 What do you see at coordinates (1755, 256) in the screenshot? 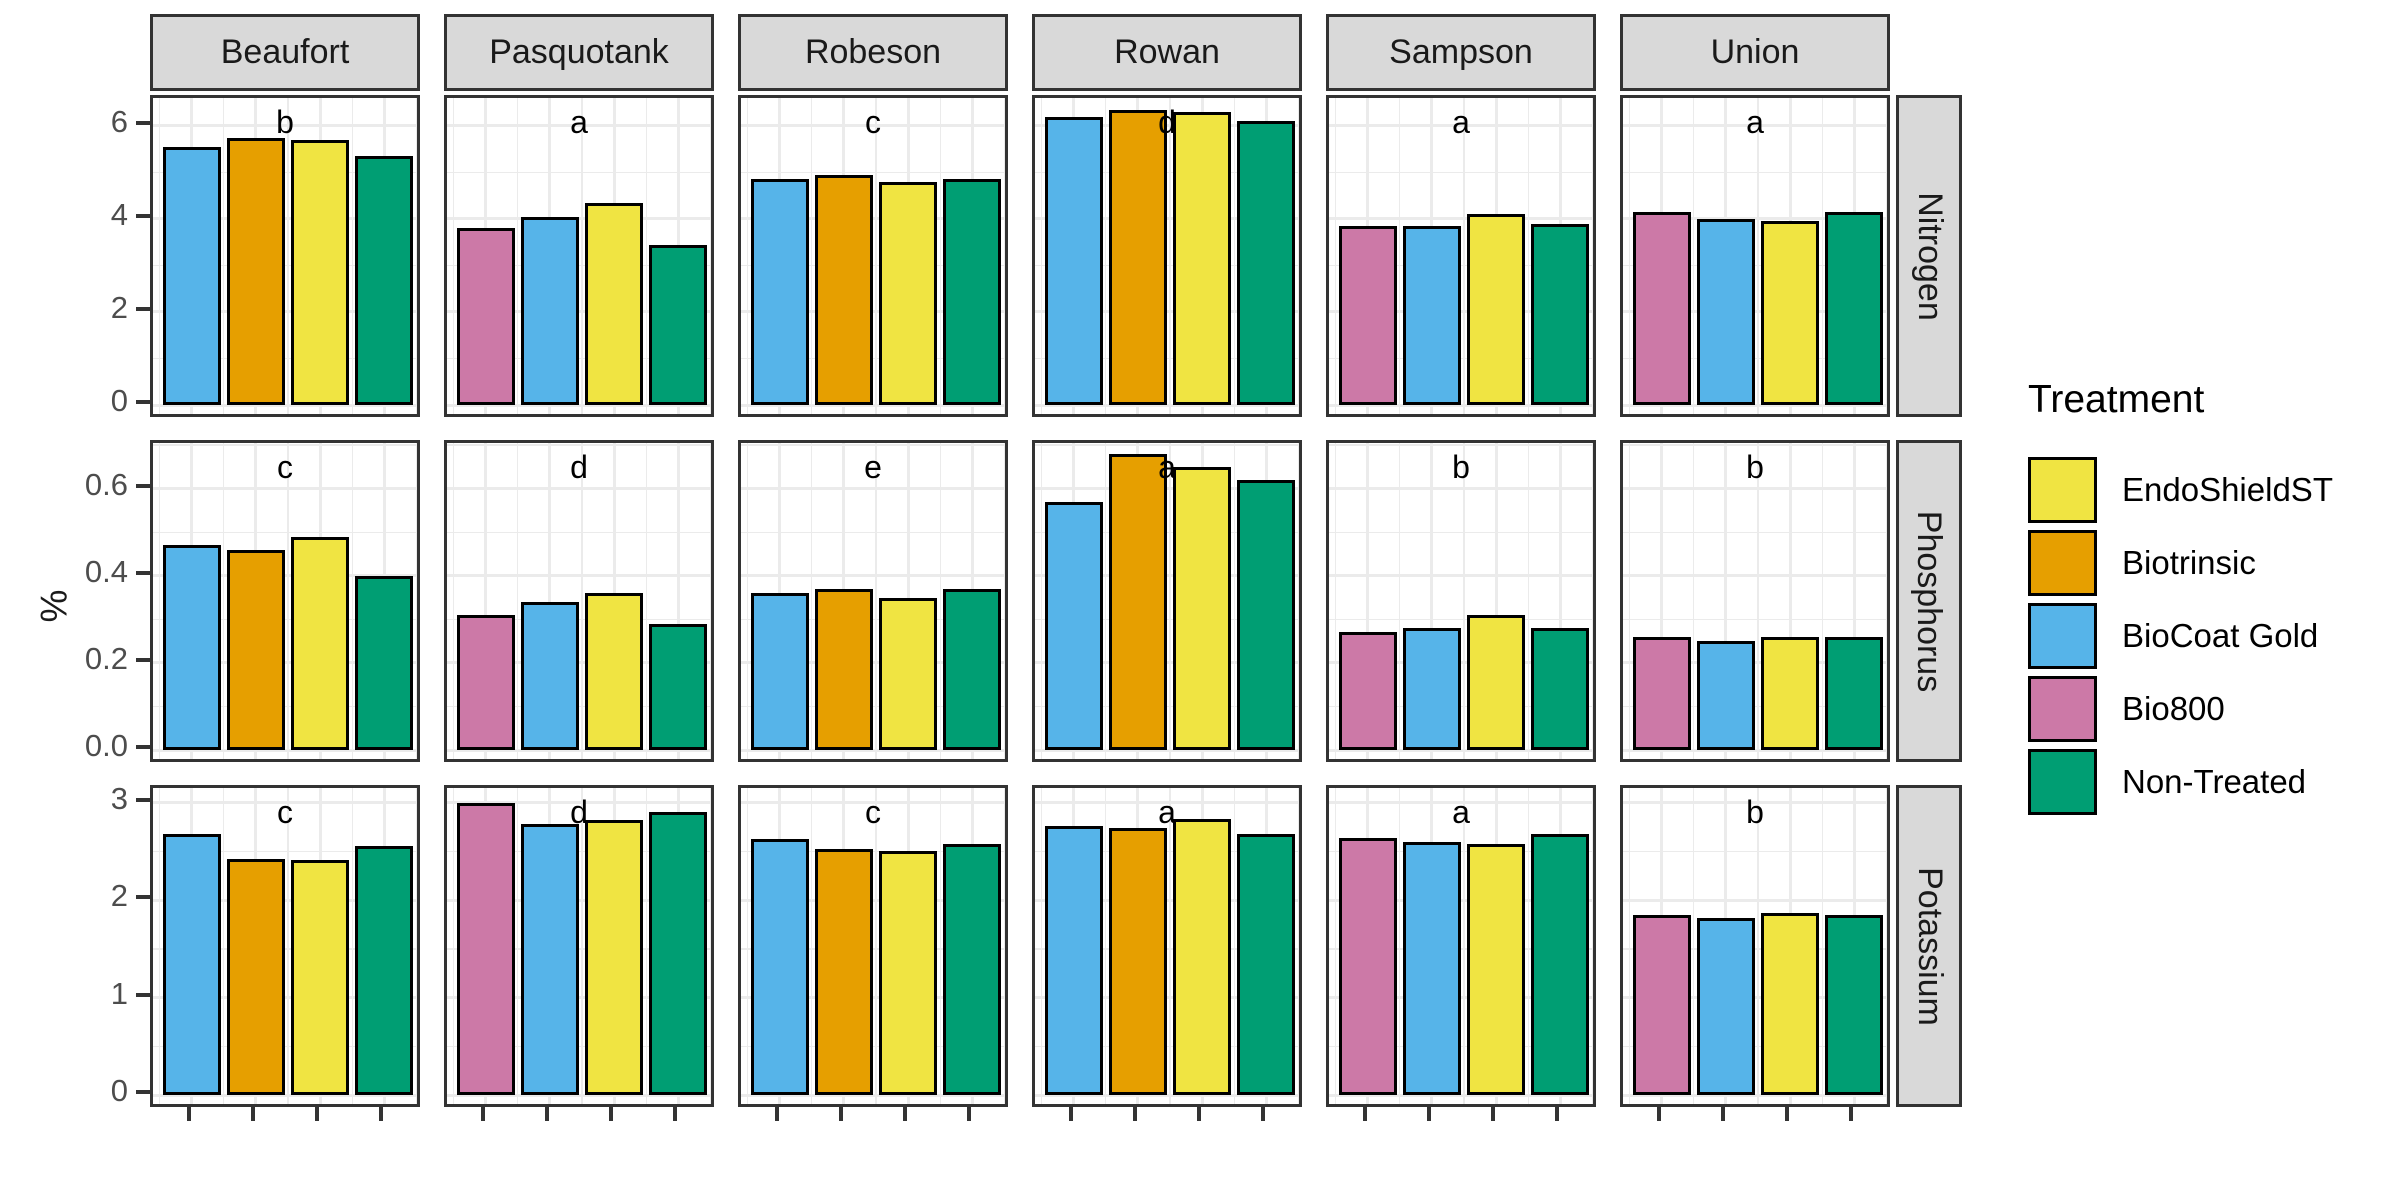
I see `facet-panel-union-nitrogen: a` at bounding box center [1755, 256].